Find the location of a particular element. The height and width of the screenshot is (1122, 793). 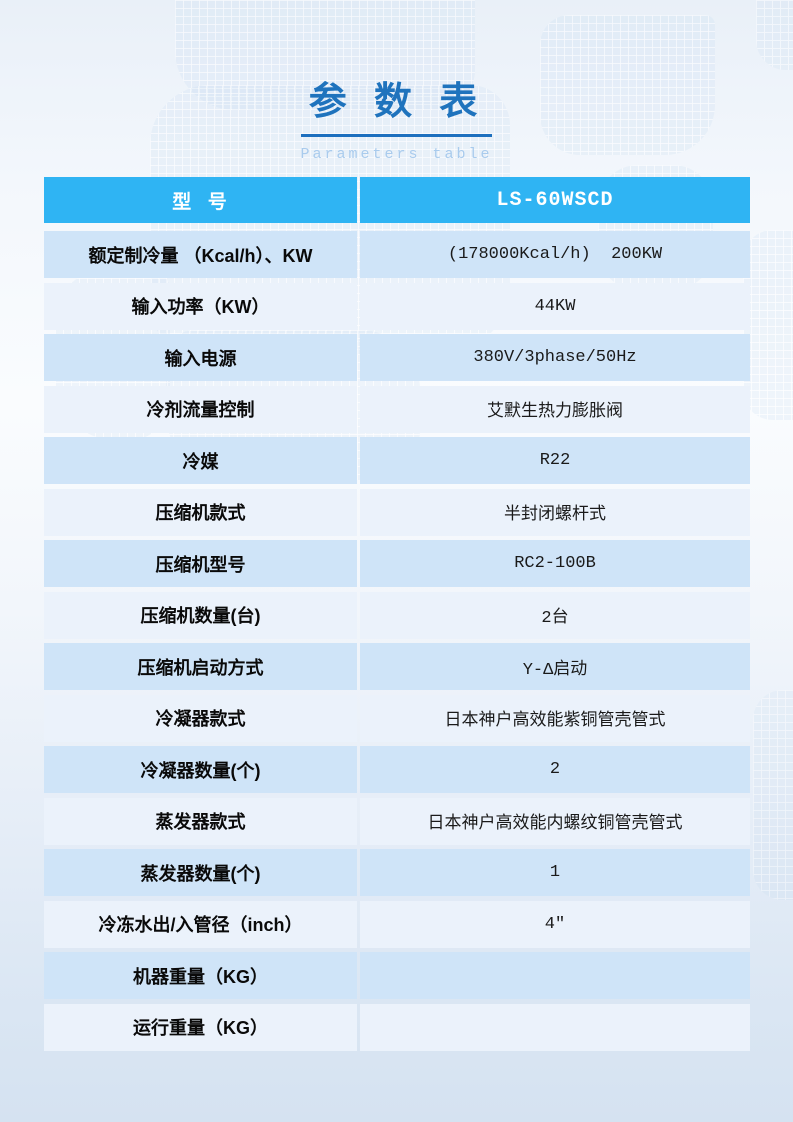

row-label-cell: 压缩机启动方式 is located at coordinates (200, 666).